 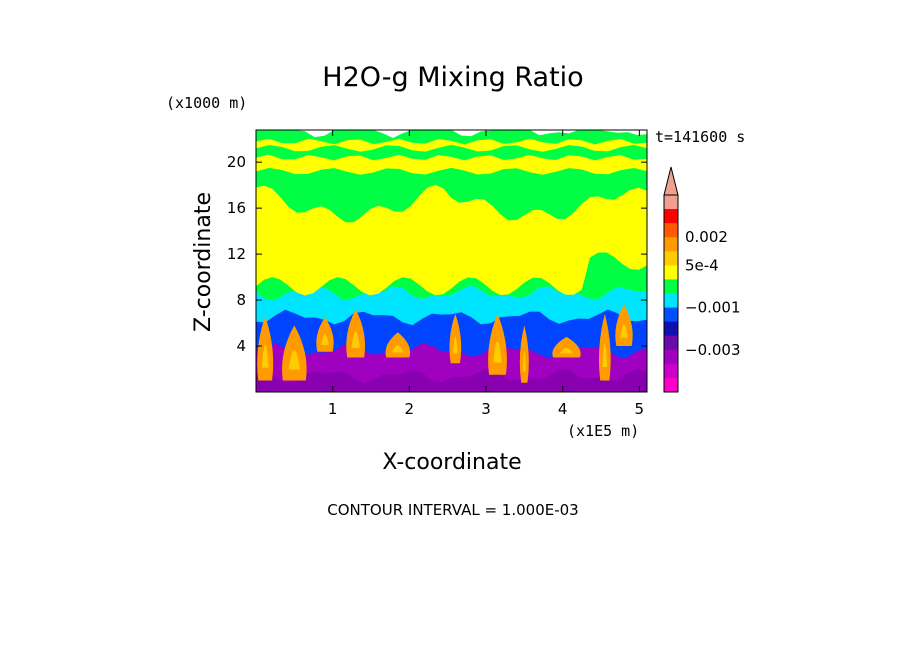 What do you see at coordinates (241, 346) in the screenshot?
I see `y-tick-label: 4` at bounding box center [241, 346].